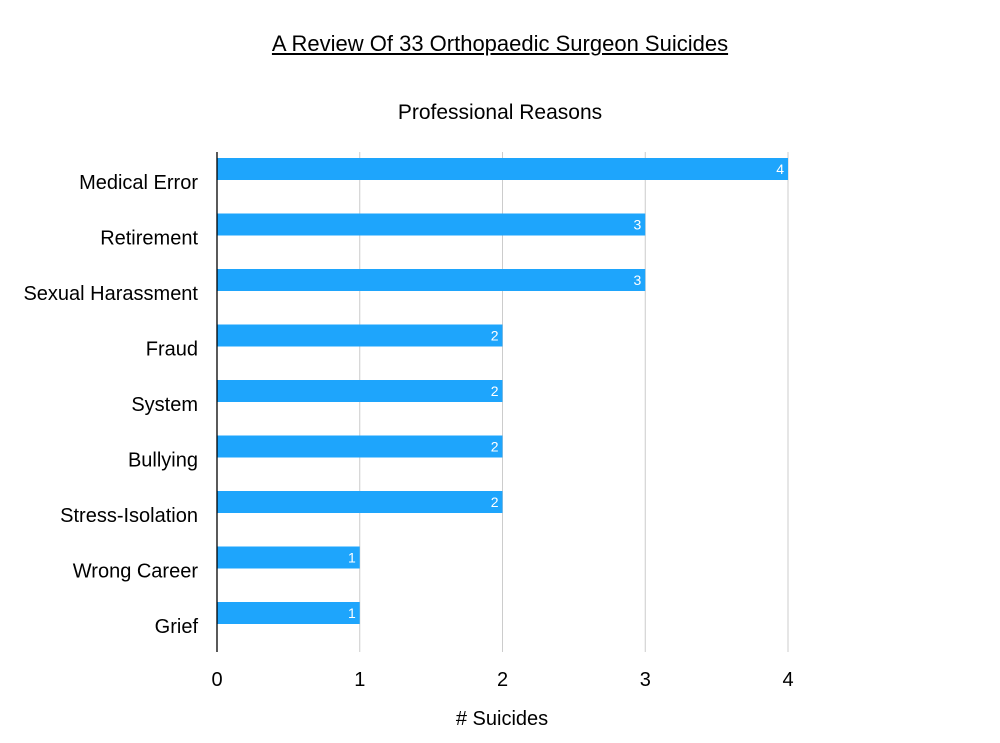  I want to click on category-label: Sexual Harassment, so click(110, 294).